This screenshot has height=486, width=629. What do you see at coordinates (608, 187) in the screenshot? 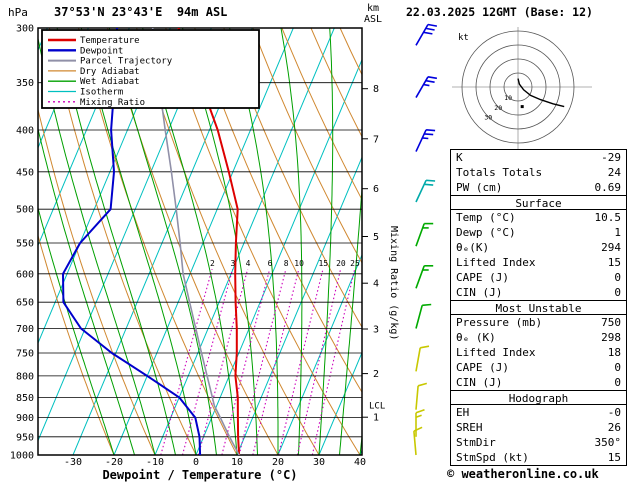
I see `stat-value: 0.69` at bounding box center [608, 187].